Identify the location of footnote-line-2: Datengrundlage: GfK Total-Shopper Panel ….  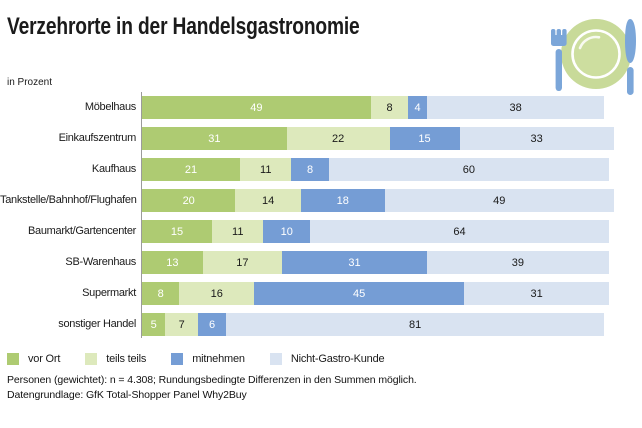
(127, 394).